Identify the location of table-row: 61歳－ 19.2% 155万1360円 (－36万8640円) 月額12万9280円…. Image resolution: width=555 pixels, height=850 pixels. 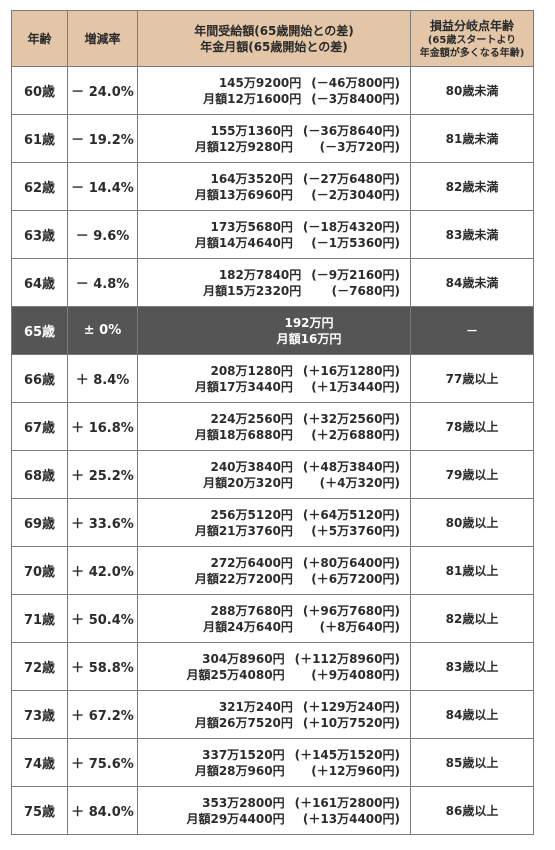
(273, 139).